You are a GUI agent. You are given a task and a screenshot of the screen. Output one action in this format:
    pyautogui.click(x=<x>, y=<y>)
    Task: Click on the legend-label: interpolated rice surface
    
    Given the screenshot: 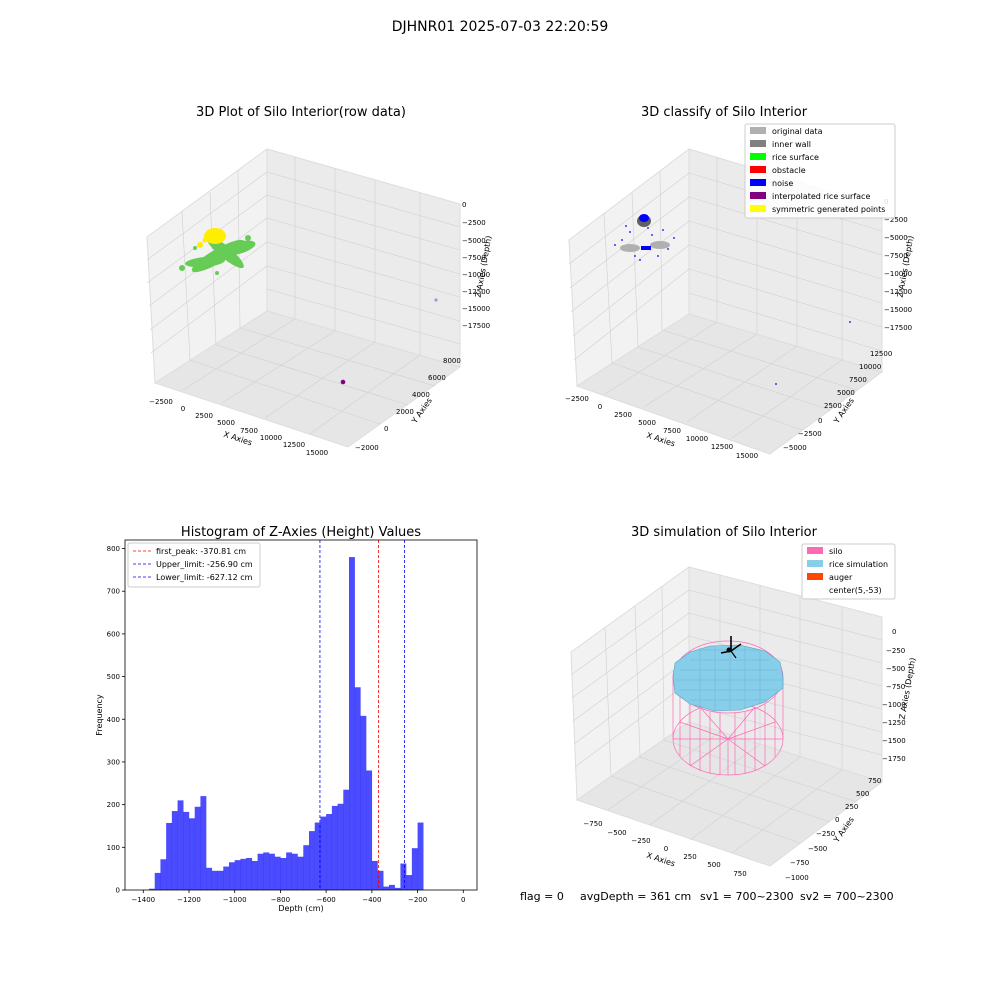 What is the action you would take?
    pyautogui.click(x=821, y=196)
    